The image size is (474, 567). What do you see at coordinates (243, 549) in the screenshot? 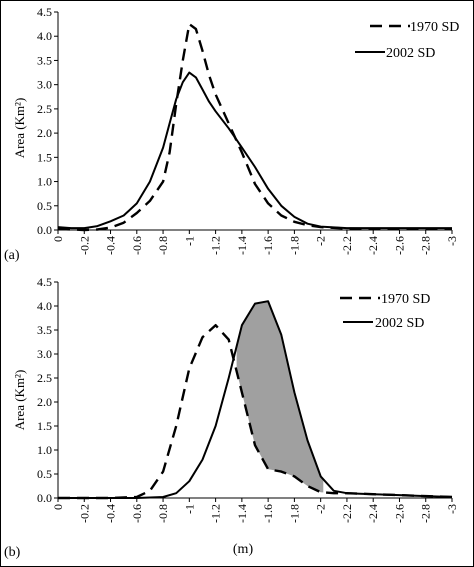
I see `panel-b-x-axis-label: (m)` at bounding box center [243, 549].